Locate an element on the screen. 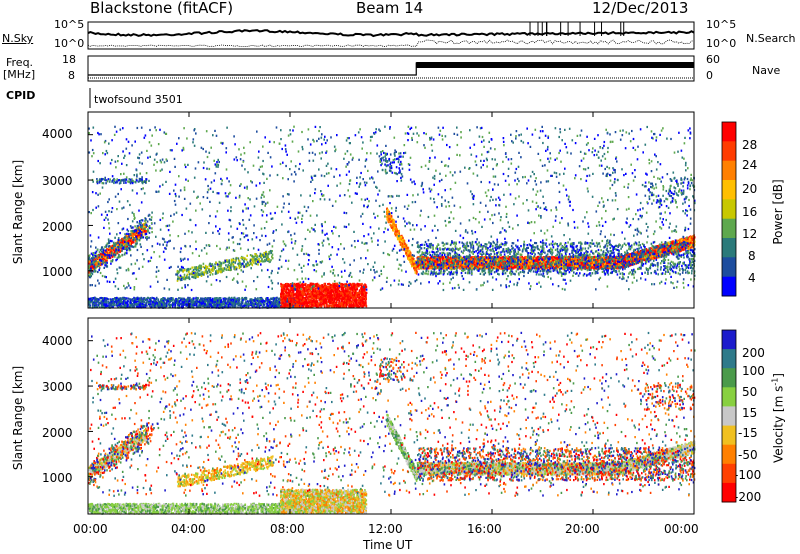 This screenshot has height=554, width=800. xtick-1600: 16:00 is located at coordinates (484, 529).